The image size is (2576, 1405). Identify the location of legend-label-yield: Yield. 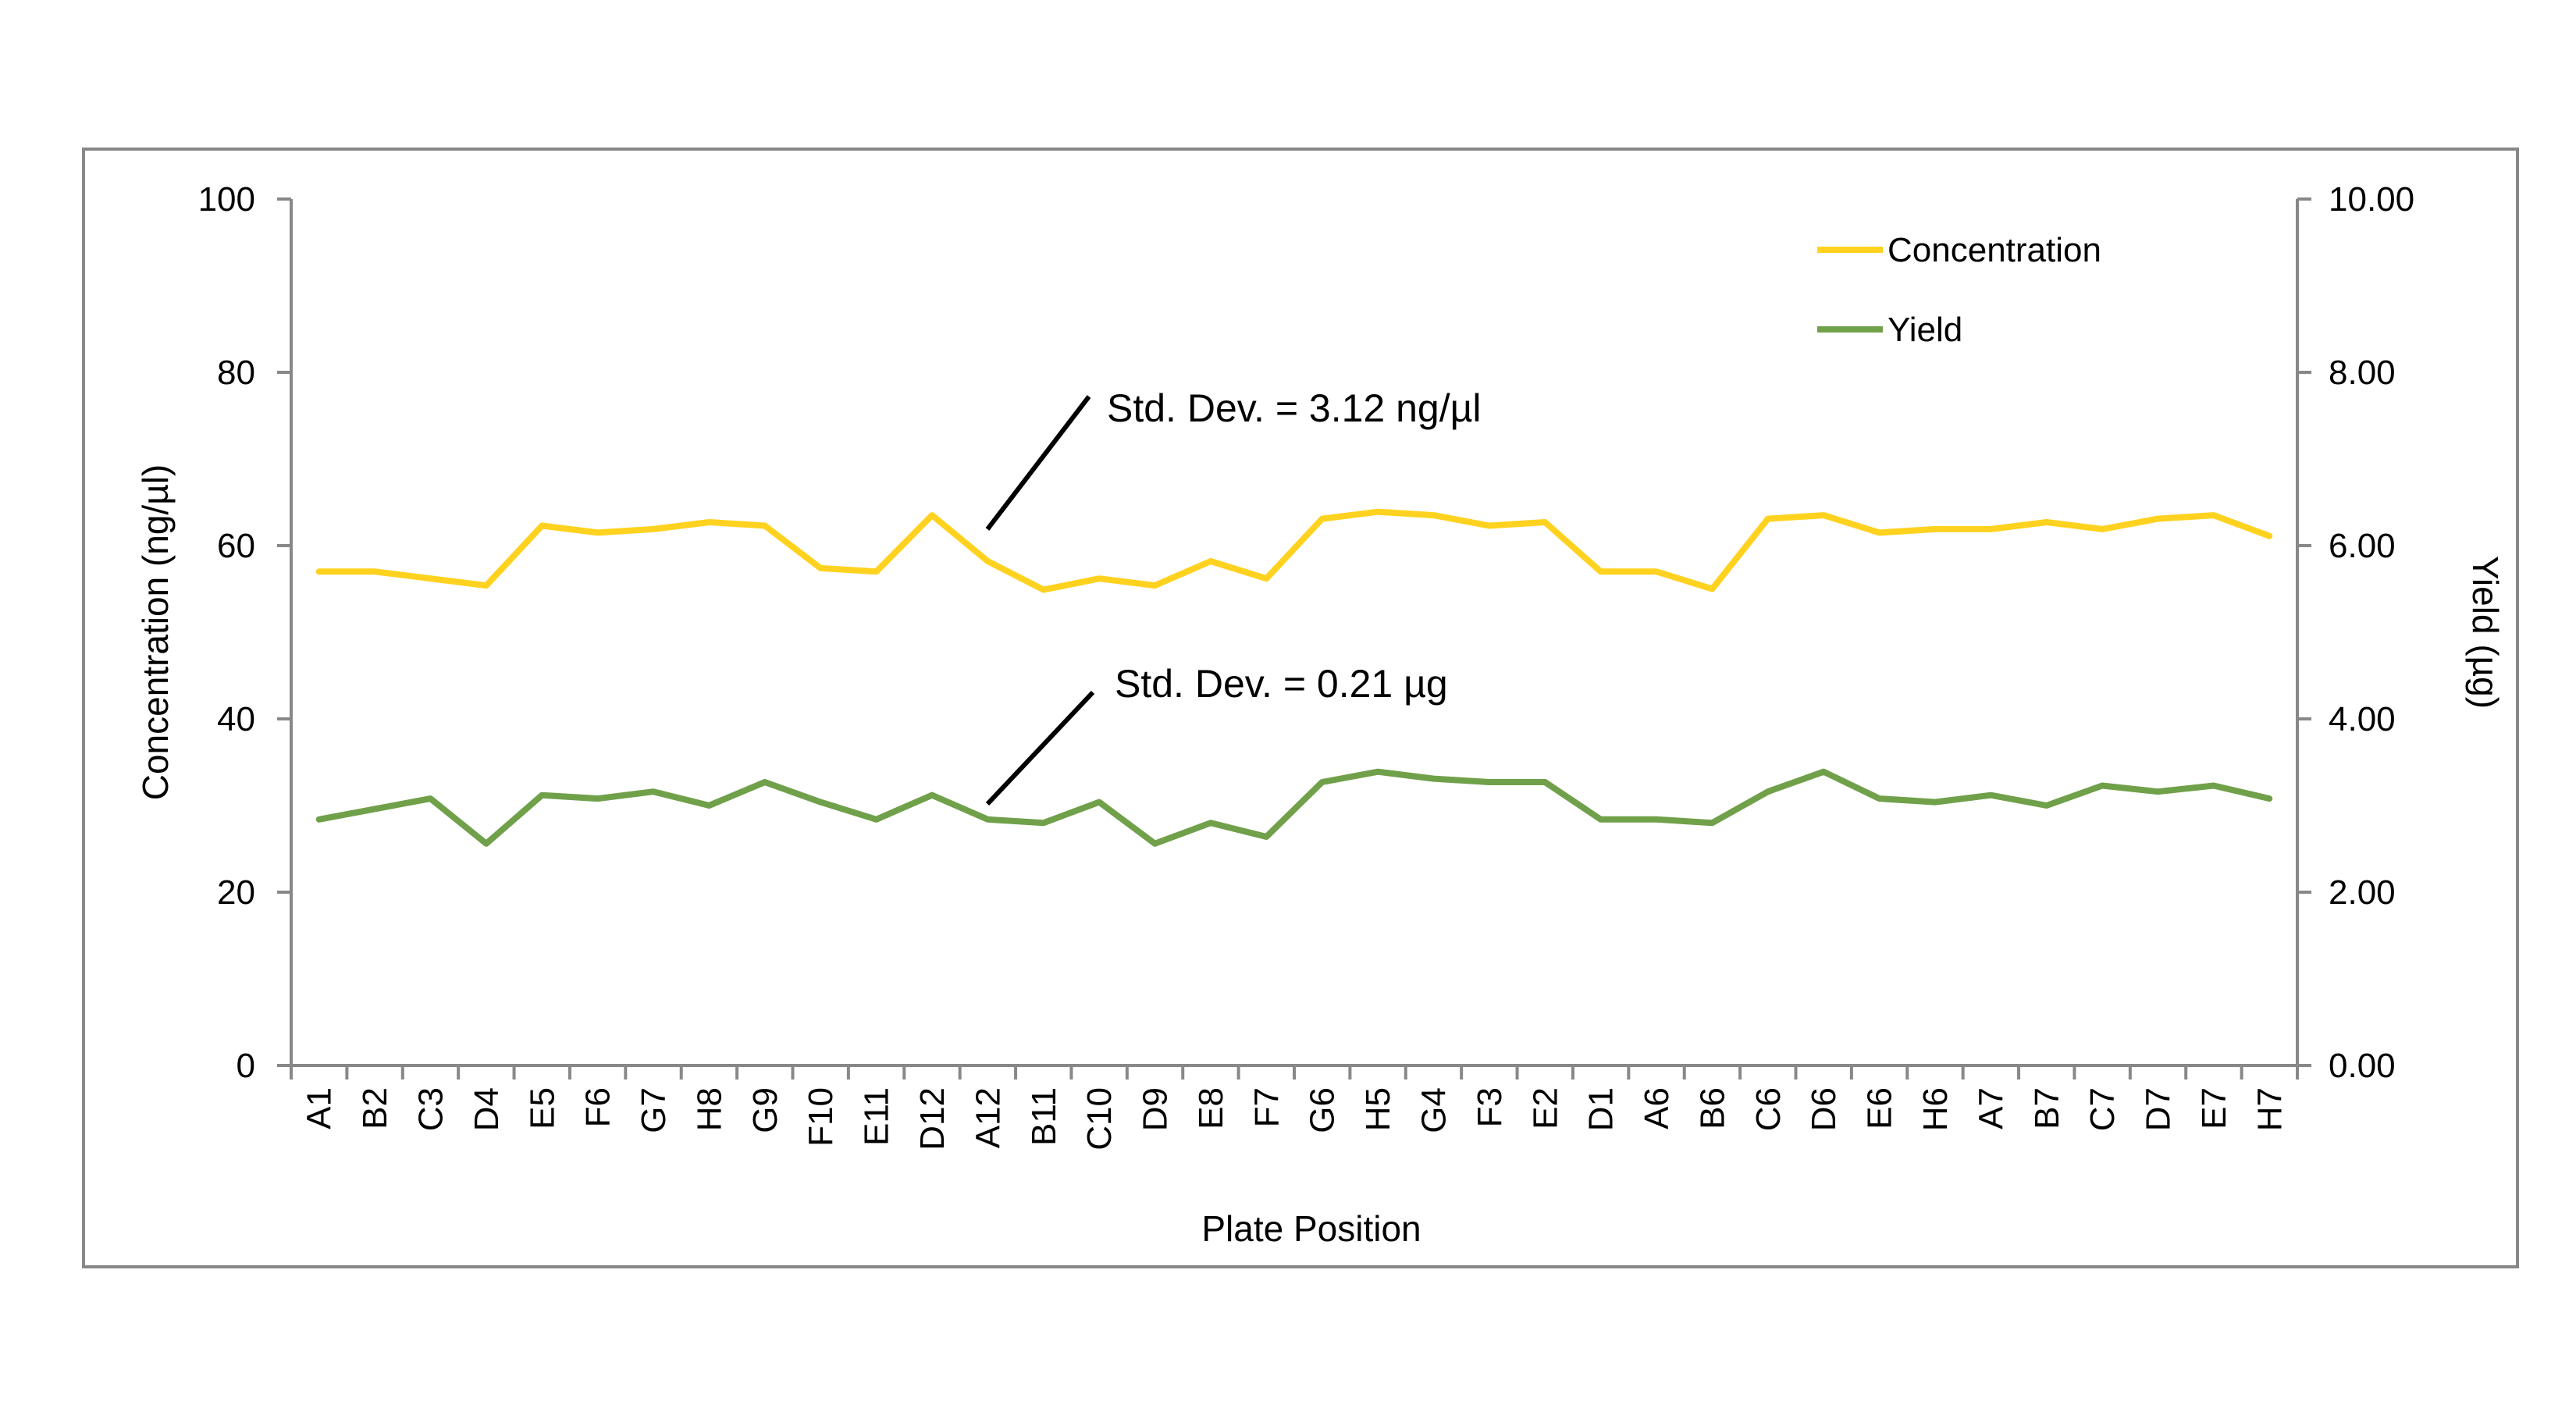
(1925, 330).